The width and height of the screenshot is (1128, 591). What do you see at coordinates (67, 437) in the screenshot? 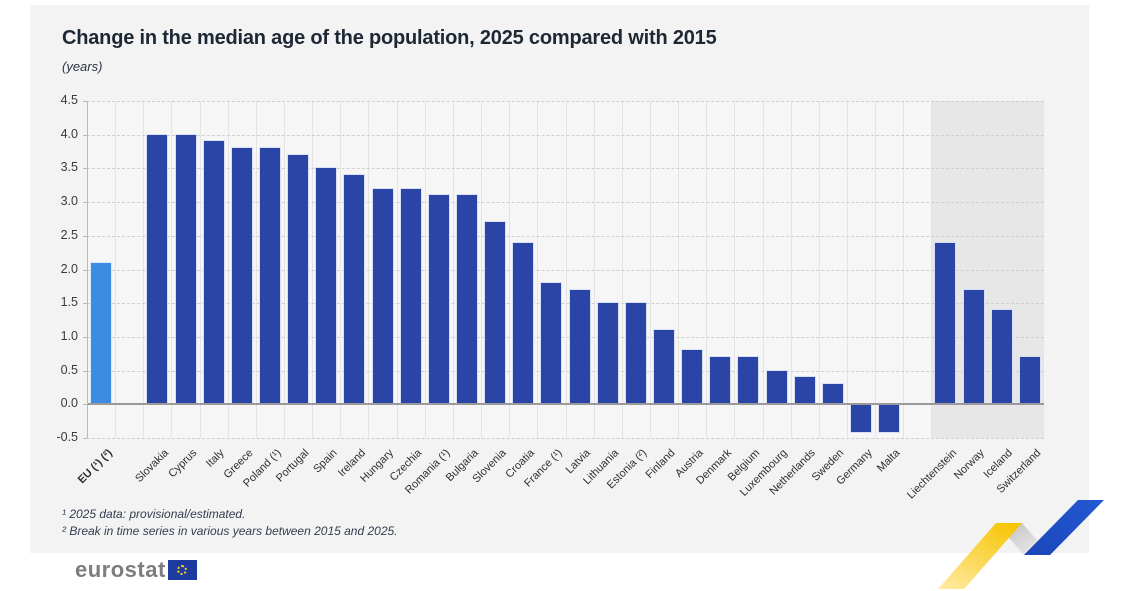
I see `y-tick-label: -0.5` at bounding box center [67, 437].